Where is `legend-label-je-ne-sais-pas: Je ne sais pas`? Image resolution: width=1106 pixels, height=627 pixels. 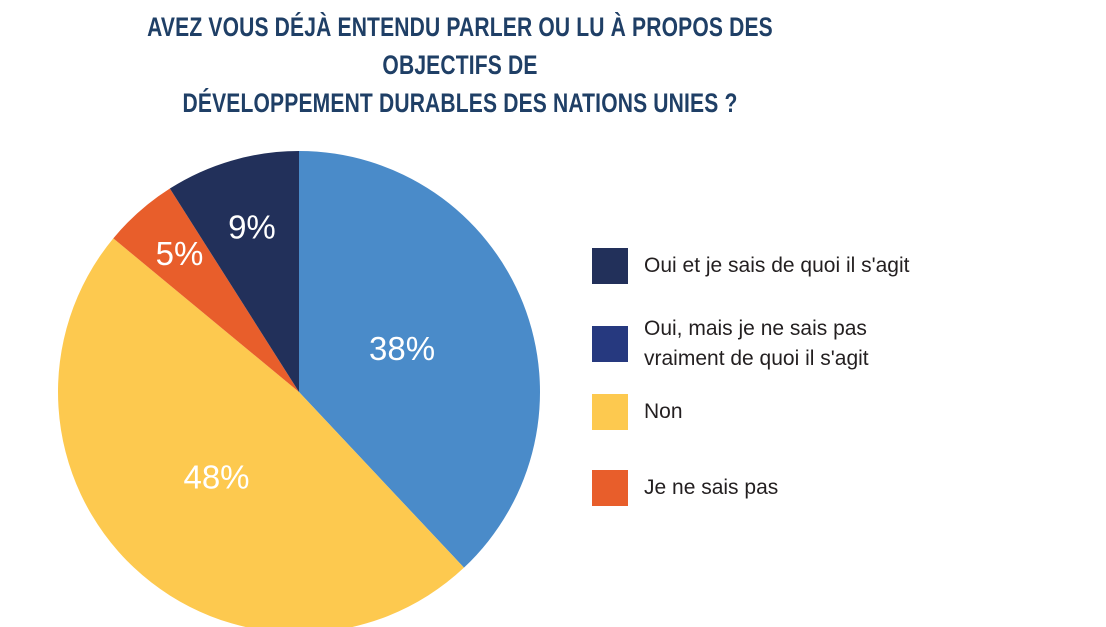 legend-label-je-ne-sais-pas: Je ne sais pas is located at coordinates (711, 487).